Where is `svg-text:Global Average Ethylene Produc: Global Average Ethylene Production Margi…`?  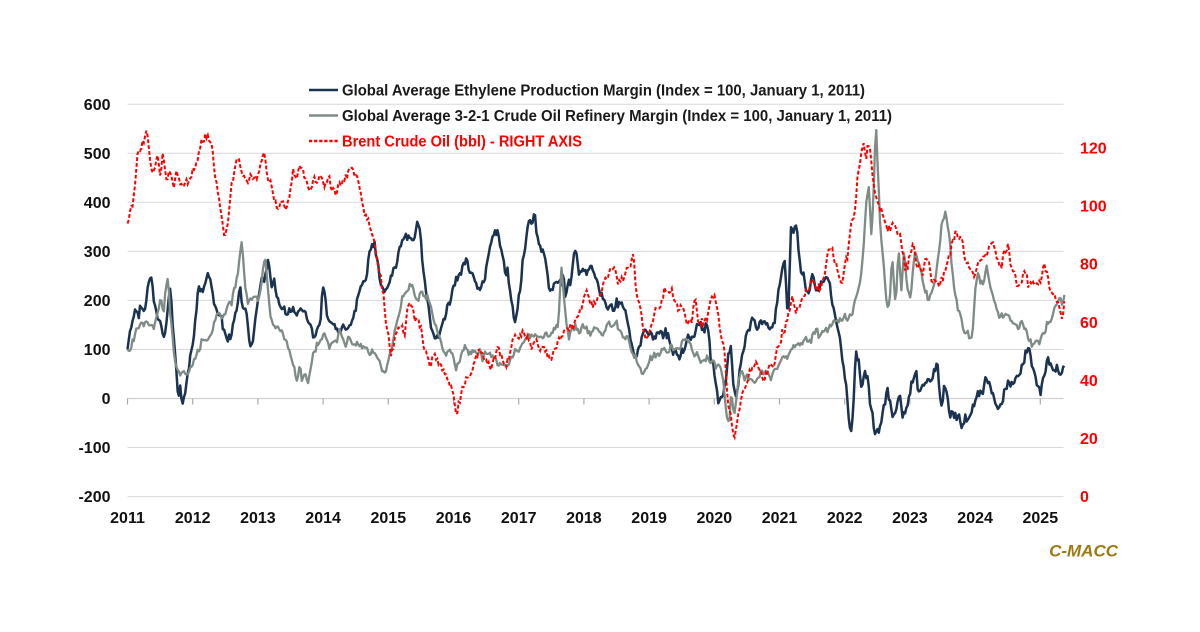 svg-text:Global Average Ethylene Produc: Global Average Ethylene Production Margi… is located at coordinates (603, 91).